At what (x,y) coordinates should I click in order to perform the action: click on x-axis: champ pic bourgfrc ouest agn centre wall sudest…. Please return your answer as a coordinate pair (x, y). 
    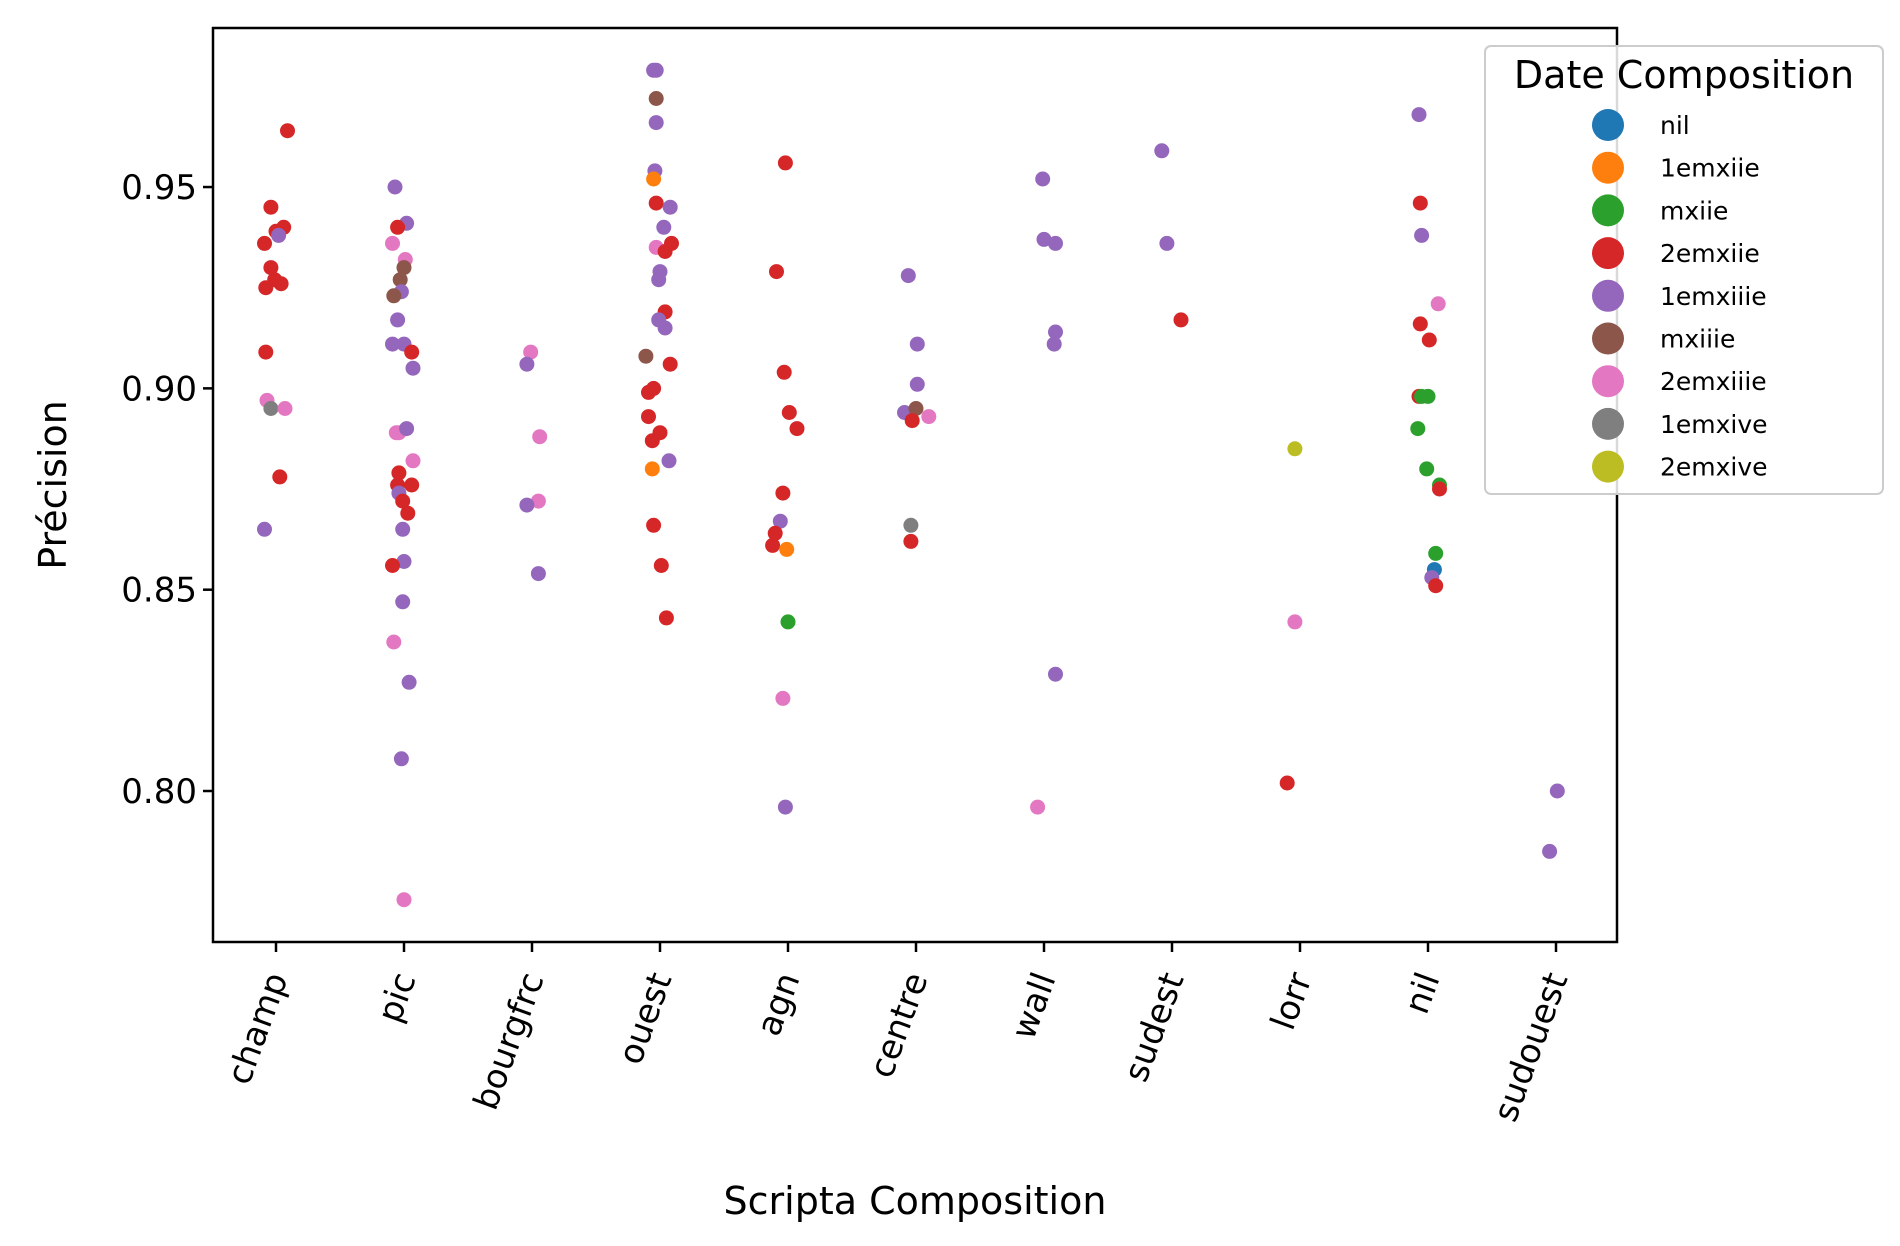
    Looking at the image, I should click on (897, 1034).